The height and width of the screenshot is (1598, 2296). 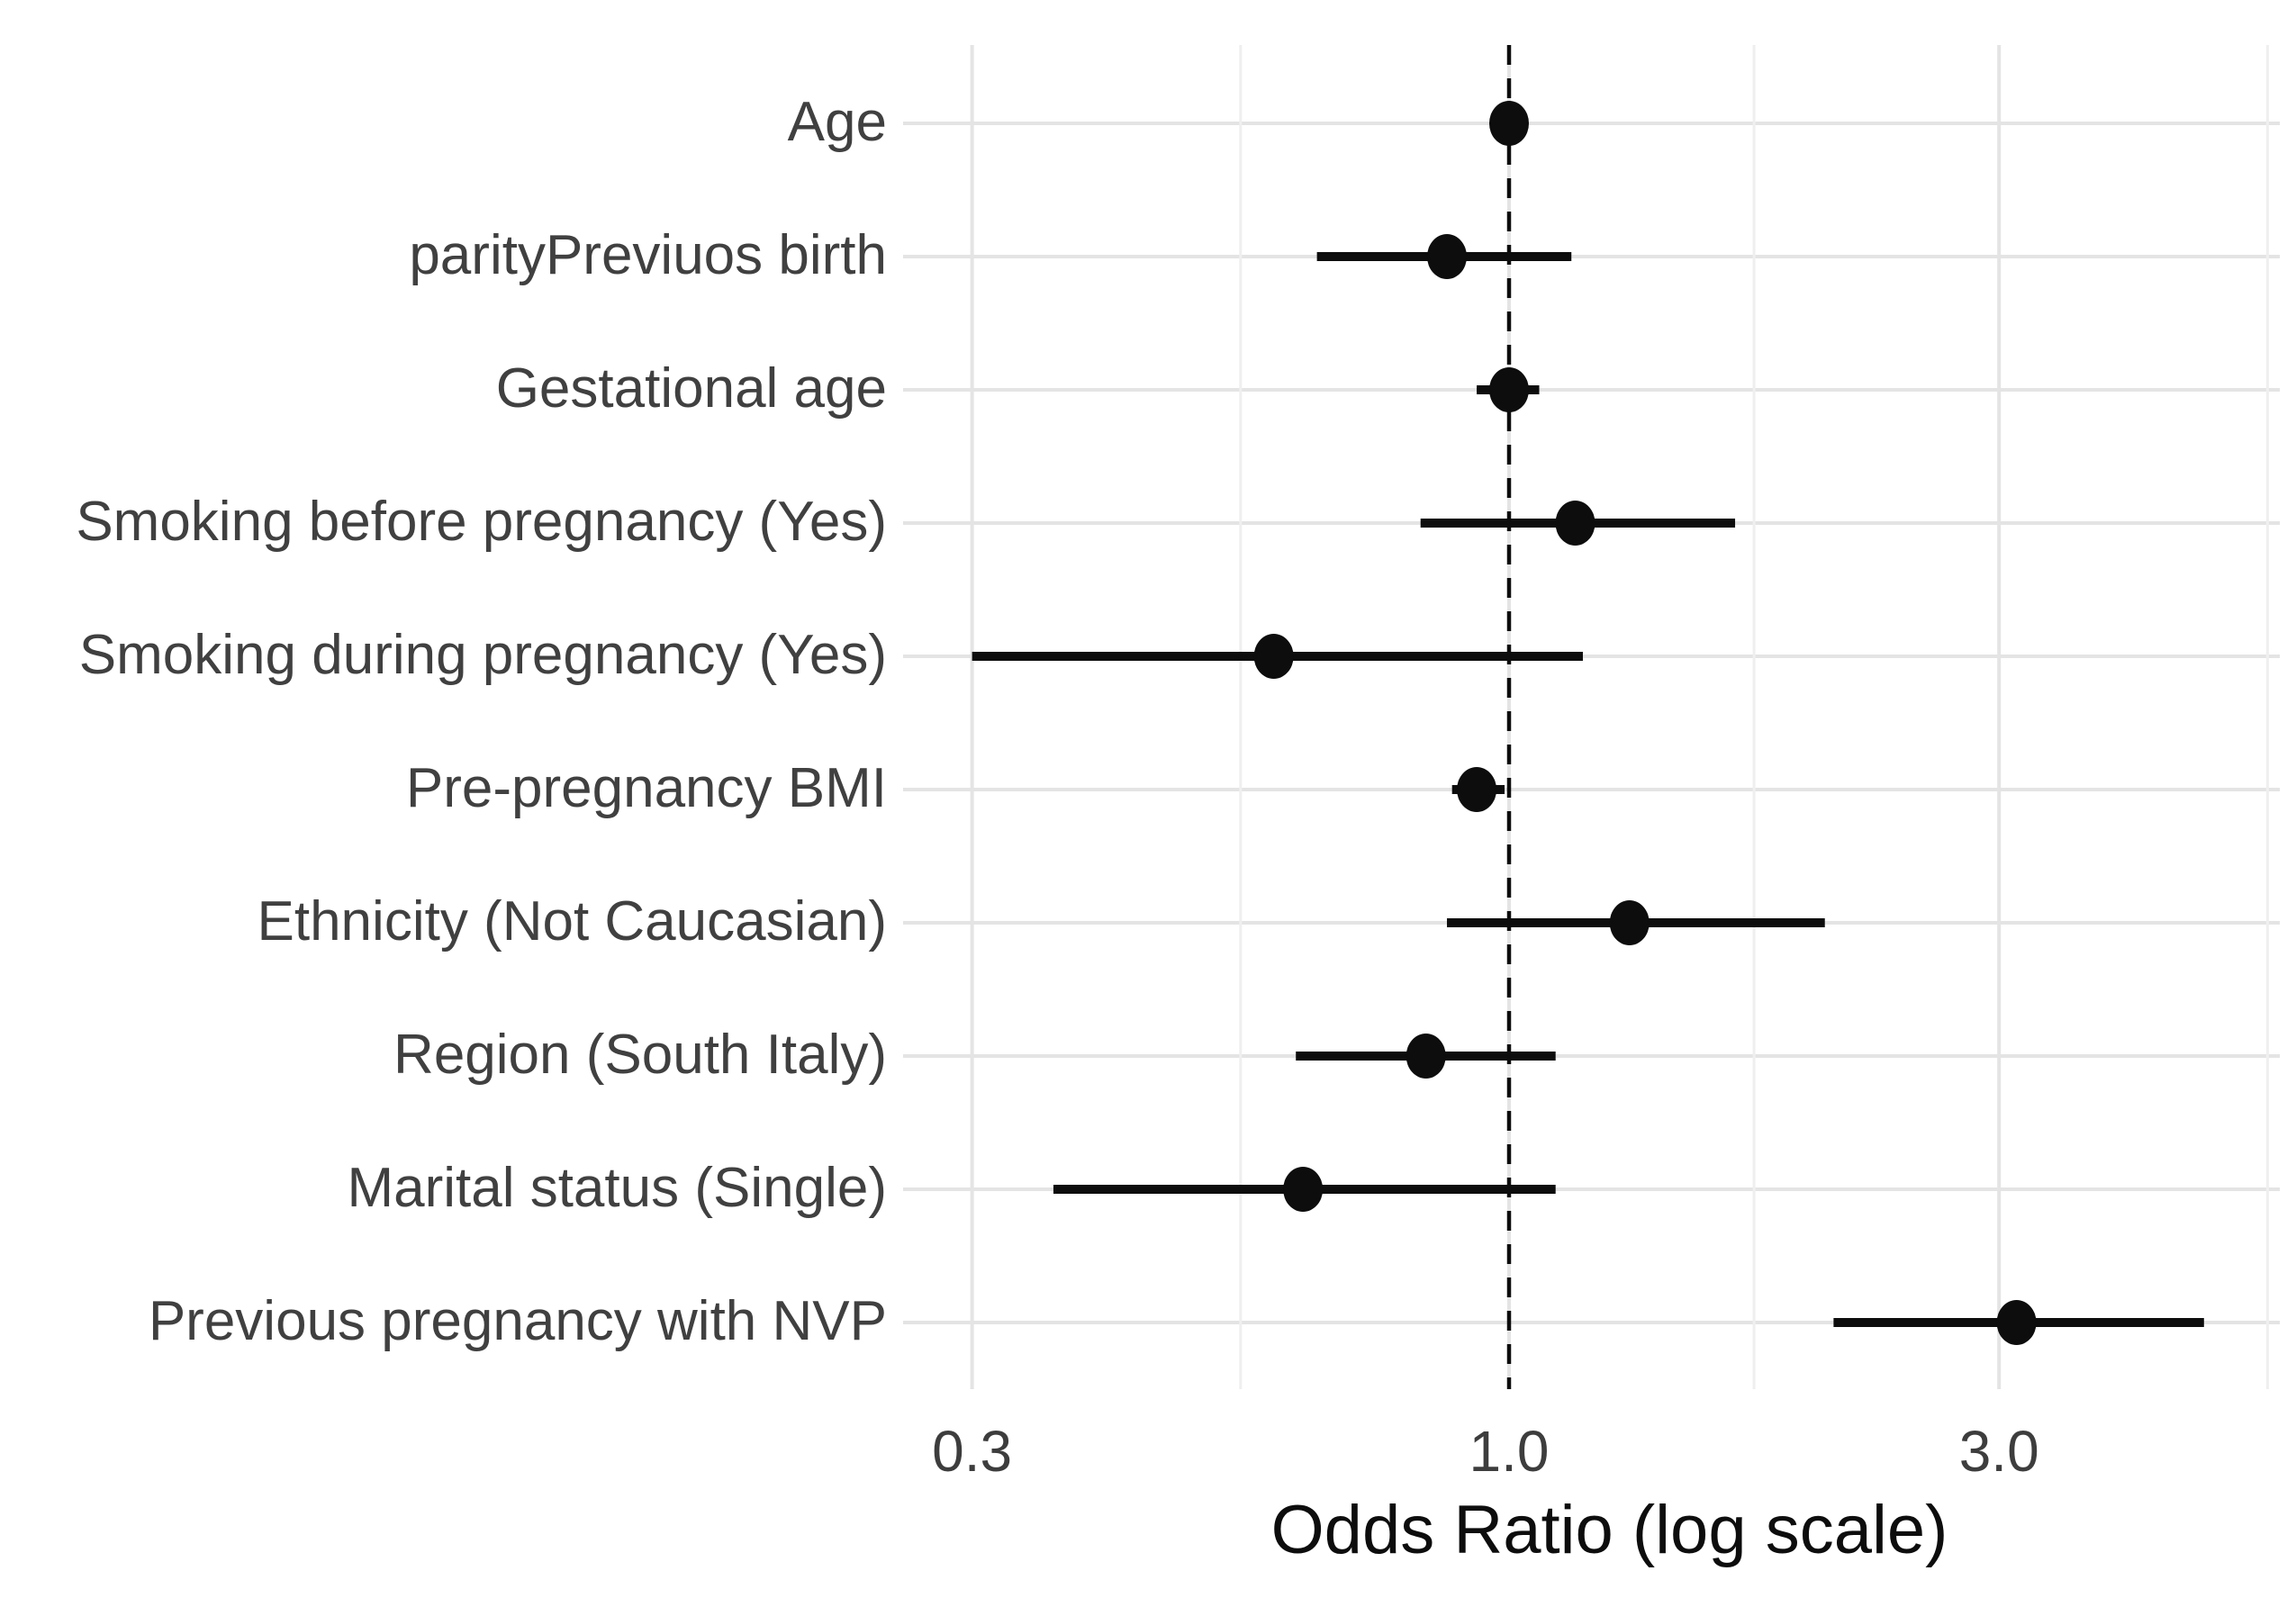 I want to click on y-axis-label: parityPreviuos birth, so click(x=648, y=254).